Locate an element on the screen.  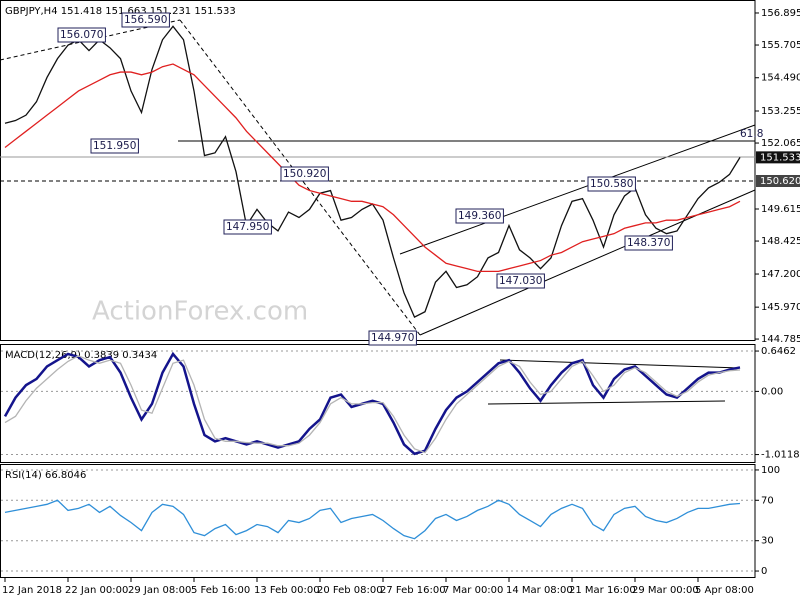
watermark: ActionForex.com is located at coordinates (200, 312).